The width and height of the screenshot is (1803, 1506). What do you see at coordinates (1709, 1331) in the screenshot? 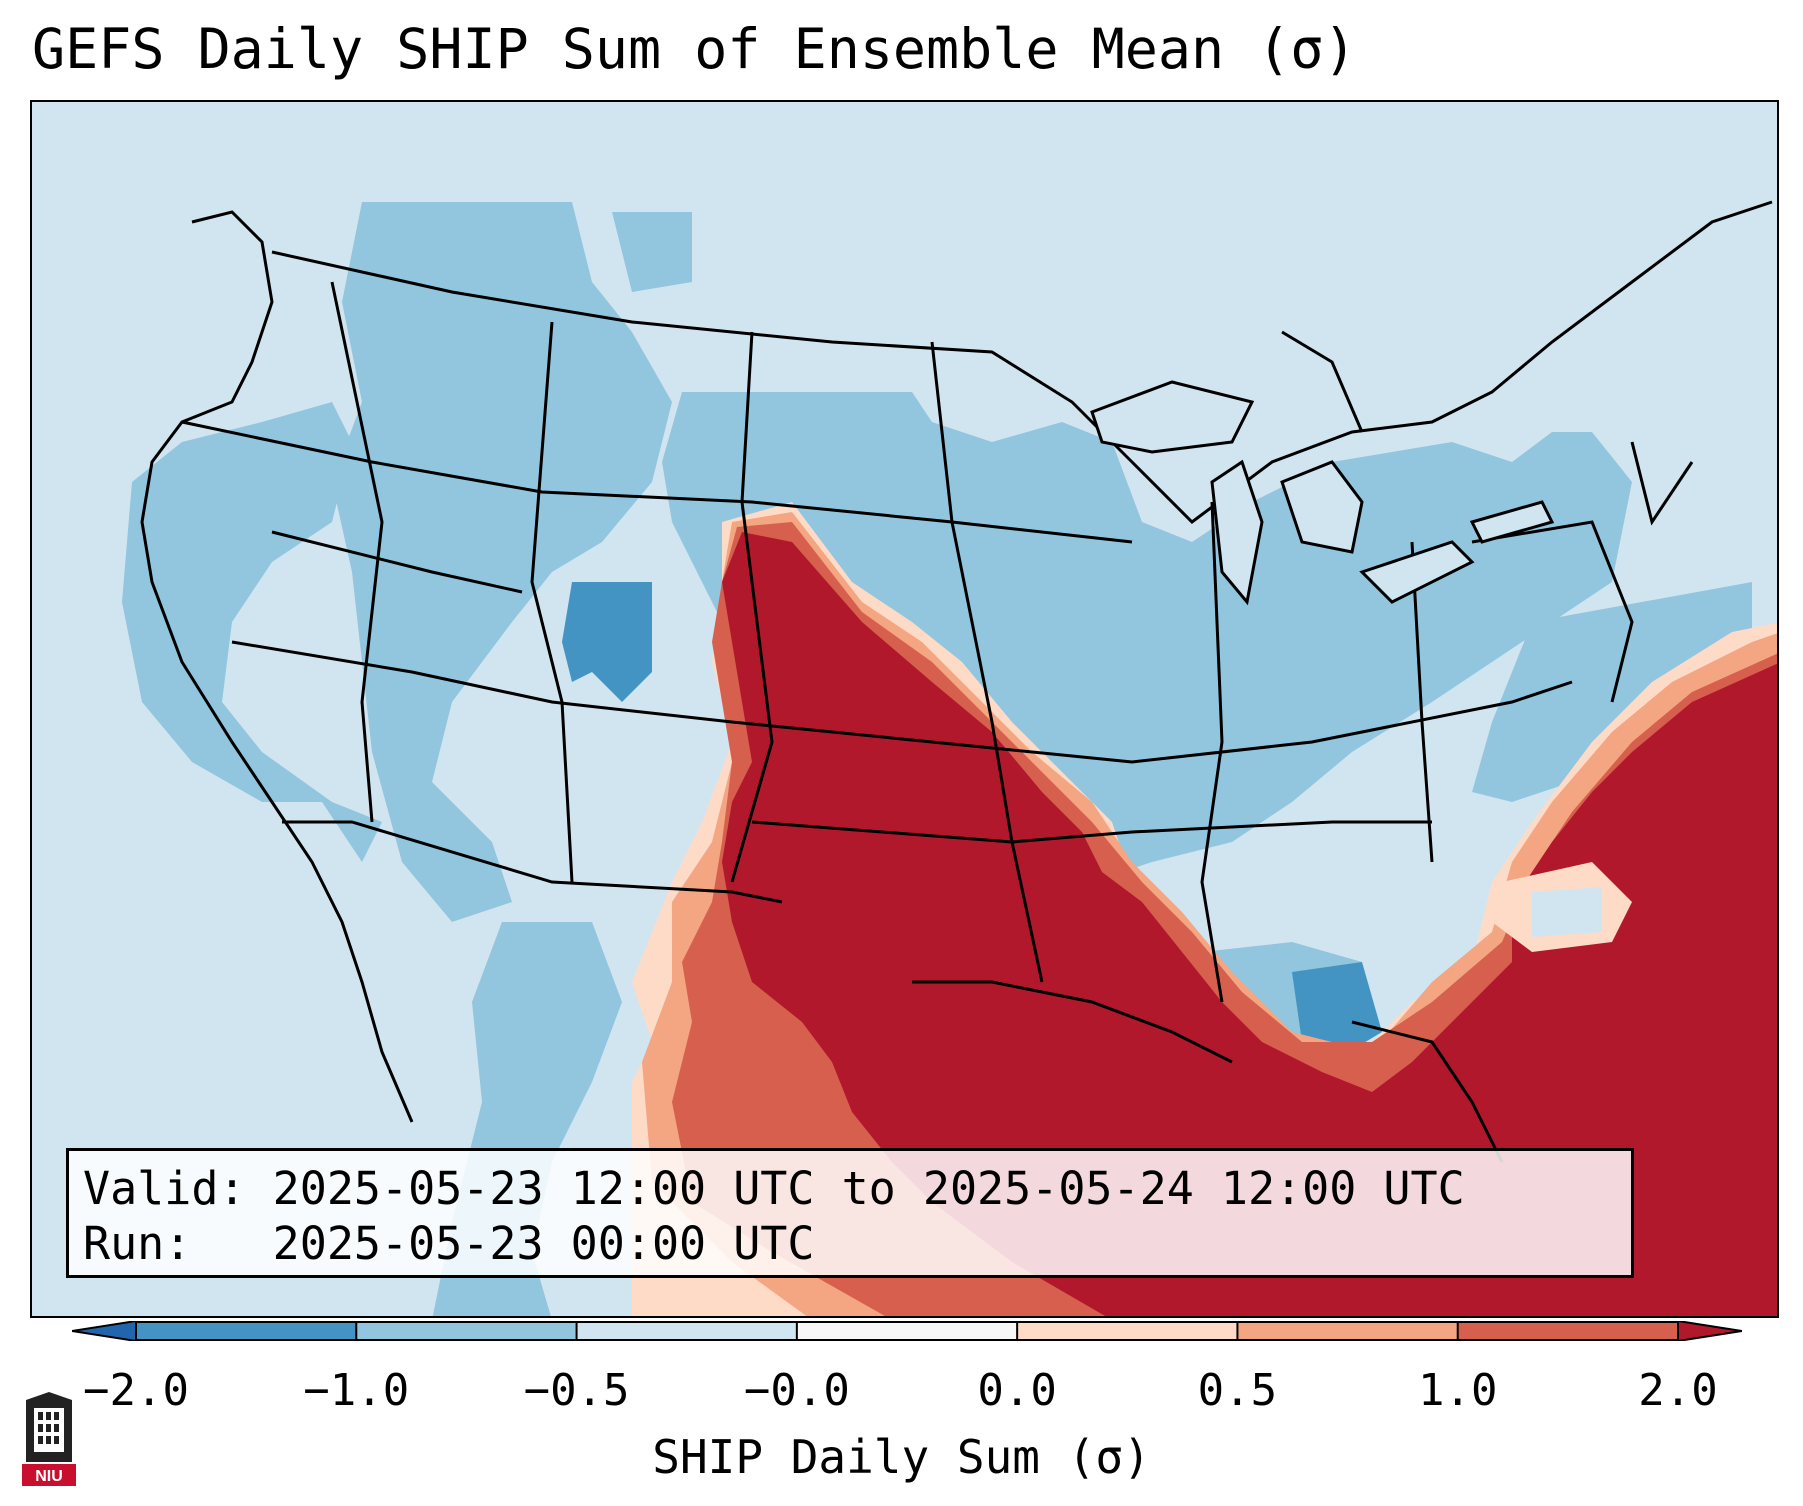
I see `colorbar-extend-high` at bounding box center [1709, 1331].